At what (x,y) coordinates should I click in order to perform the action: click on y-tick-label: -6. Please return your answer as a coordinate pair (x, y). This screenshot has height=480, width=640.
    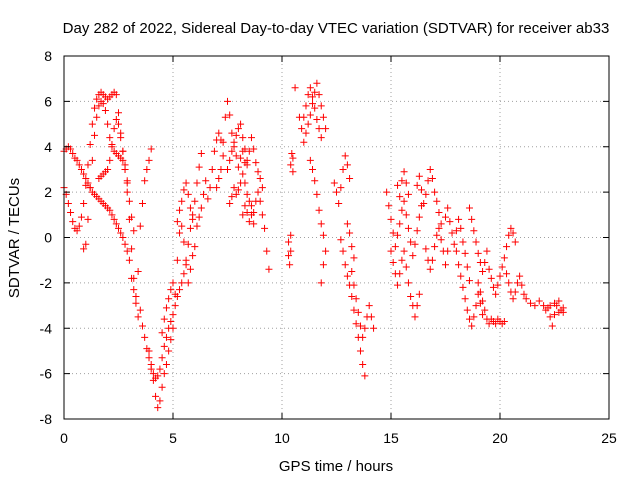
    Looking at the image, I should click on (46, 374).